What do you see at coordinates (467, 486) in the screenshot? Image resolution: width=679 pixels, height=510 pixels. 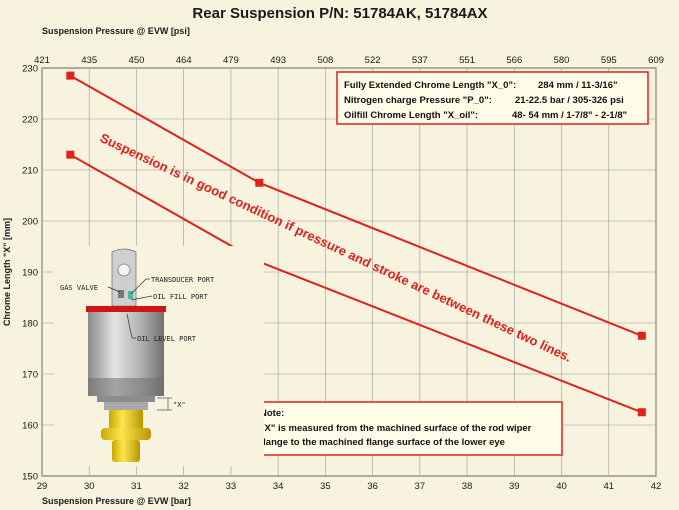 I see `x-tick-label: 38` at bounding box center [467, 486].